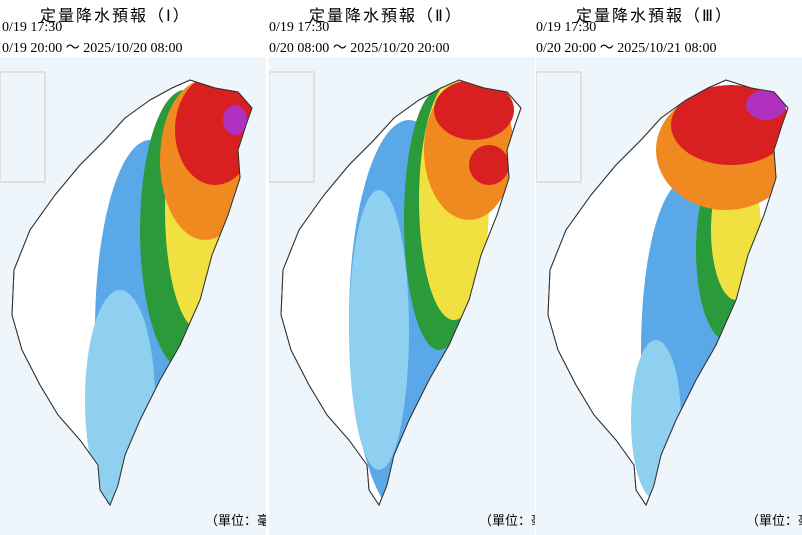 The height and width of the screenshot is (535, 802). What do you see at coordinates (626, 48) in the screenshot?
I see `period: 0/20 20:00 ～ 2025/10/21 08:00` at bounding box center [626, 48].